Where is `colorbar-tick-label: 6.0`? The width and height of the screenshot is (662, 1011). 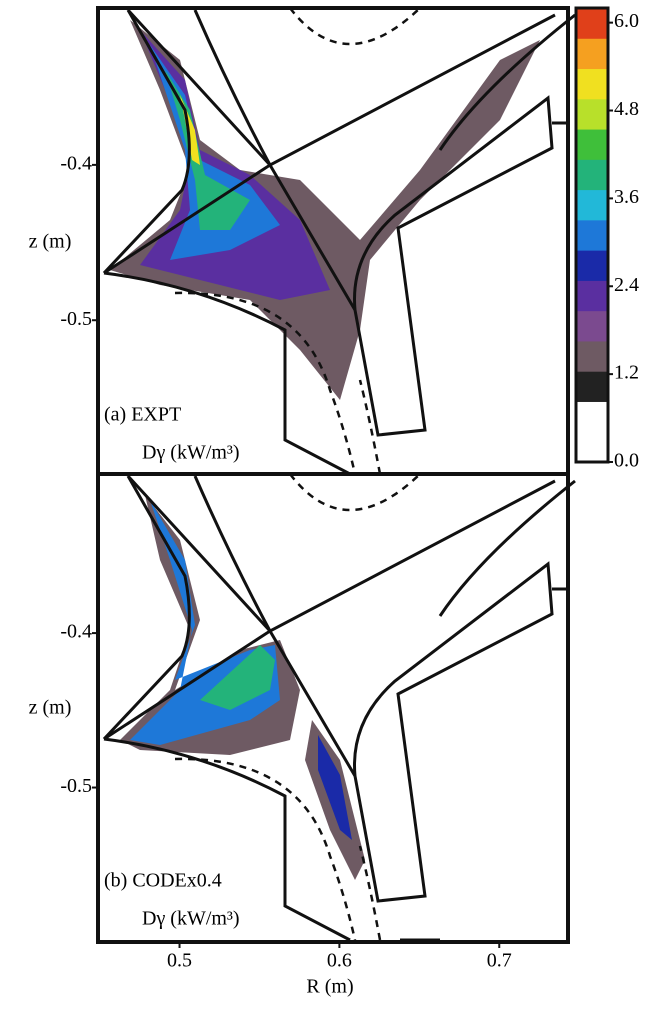
colorbar-tick-label: 6.0 is located at coordinates (626, 21).